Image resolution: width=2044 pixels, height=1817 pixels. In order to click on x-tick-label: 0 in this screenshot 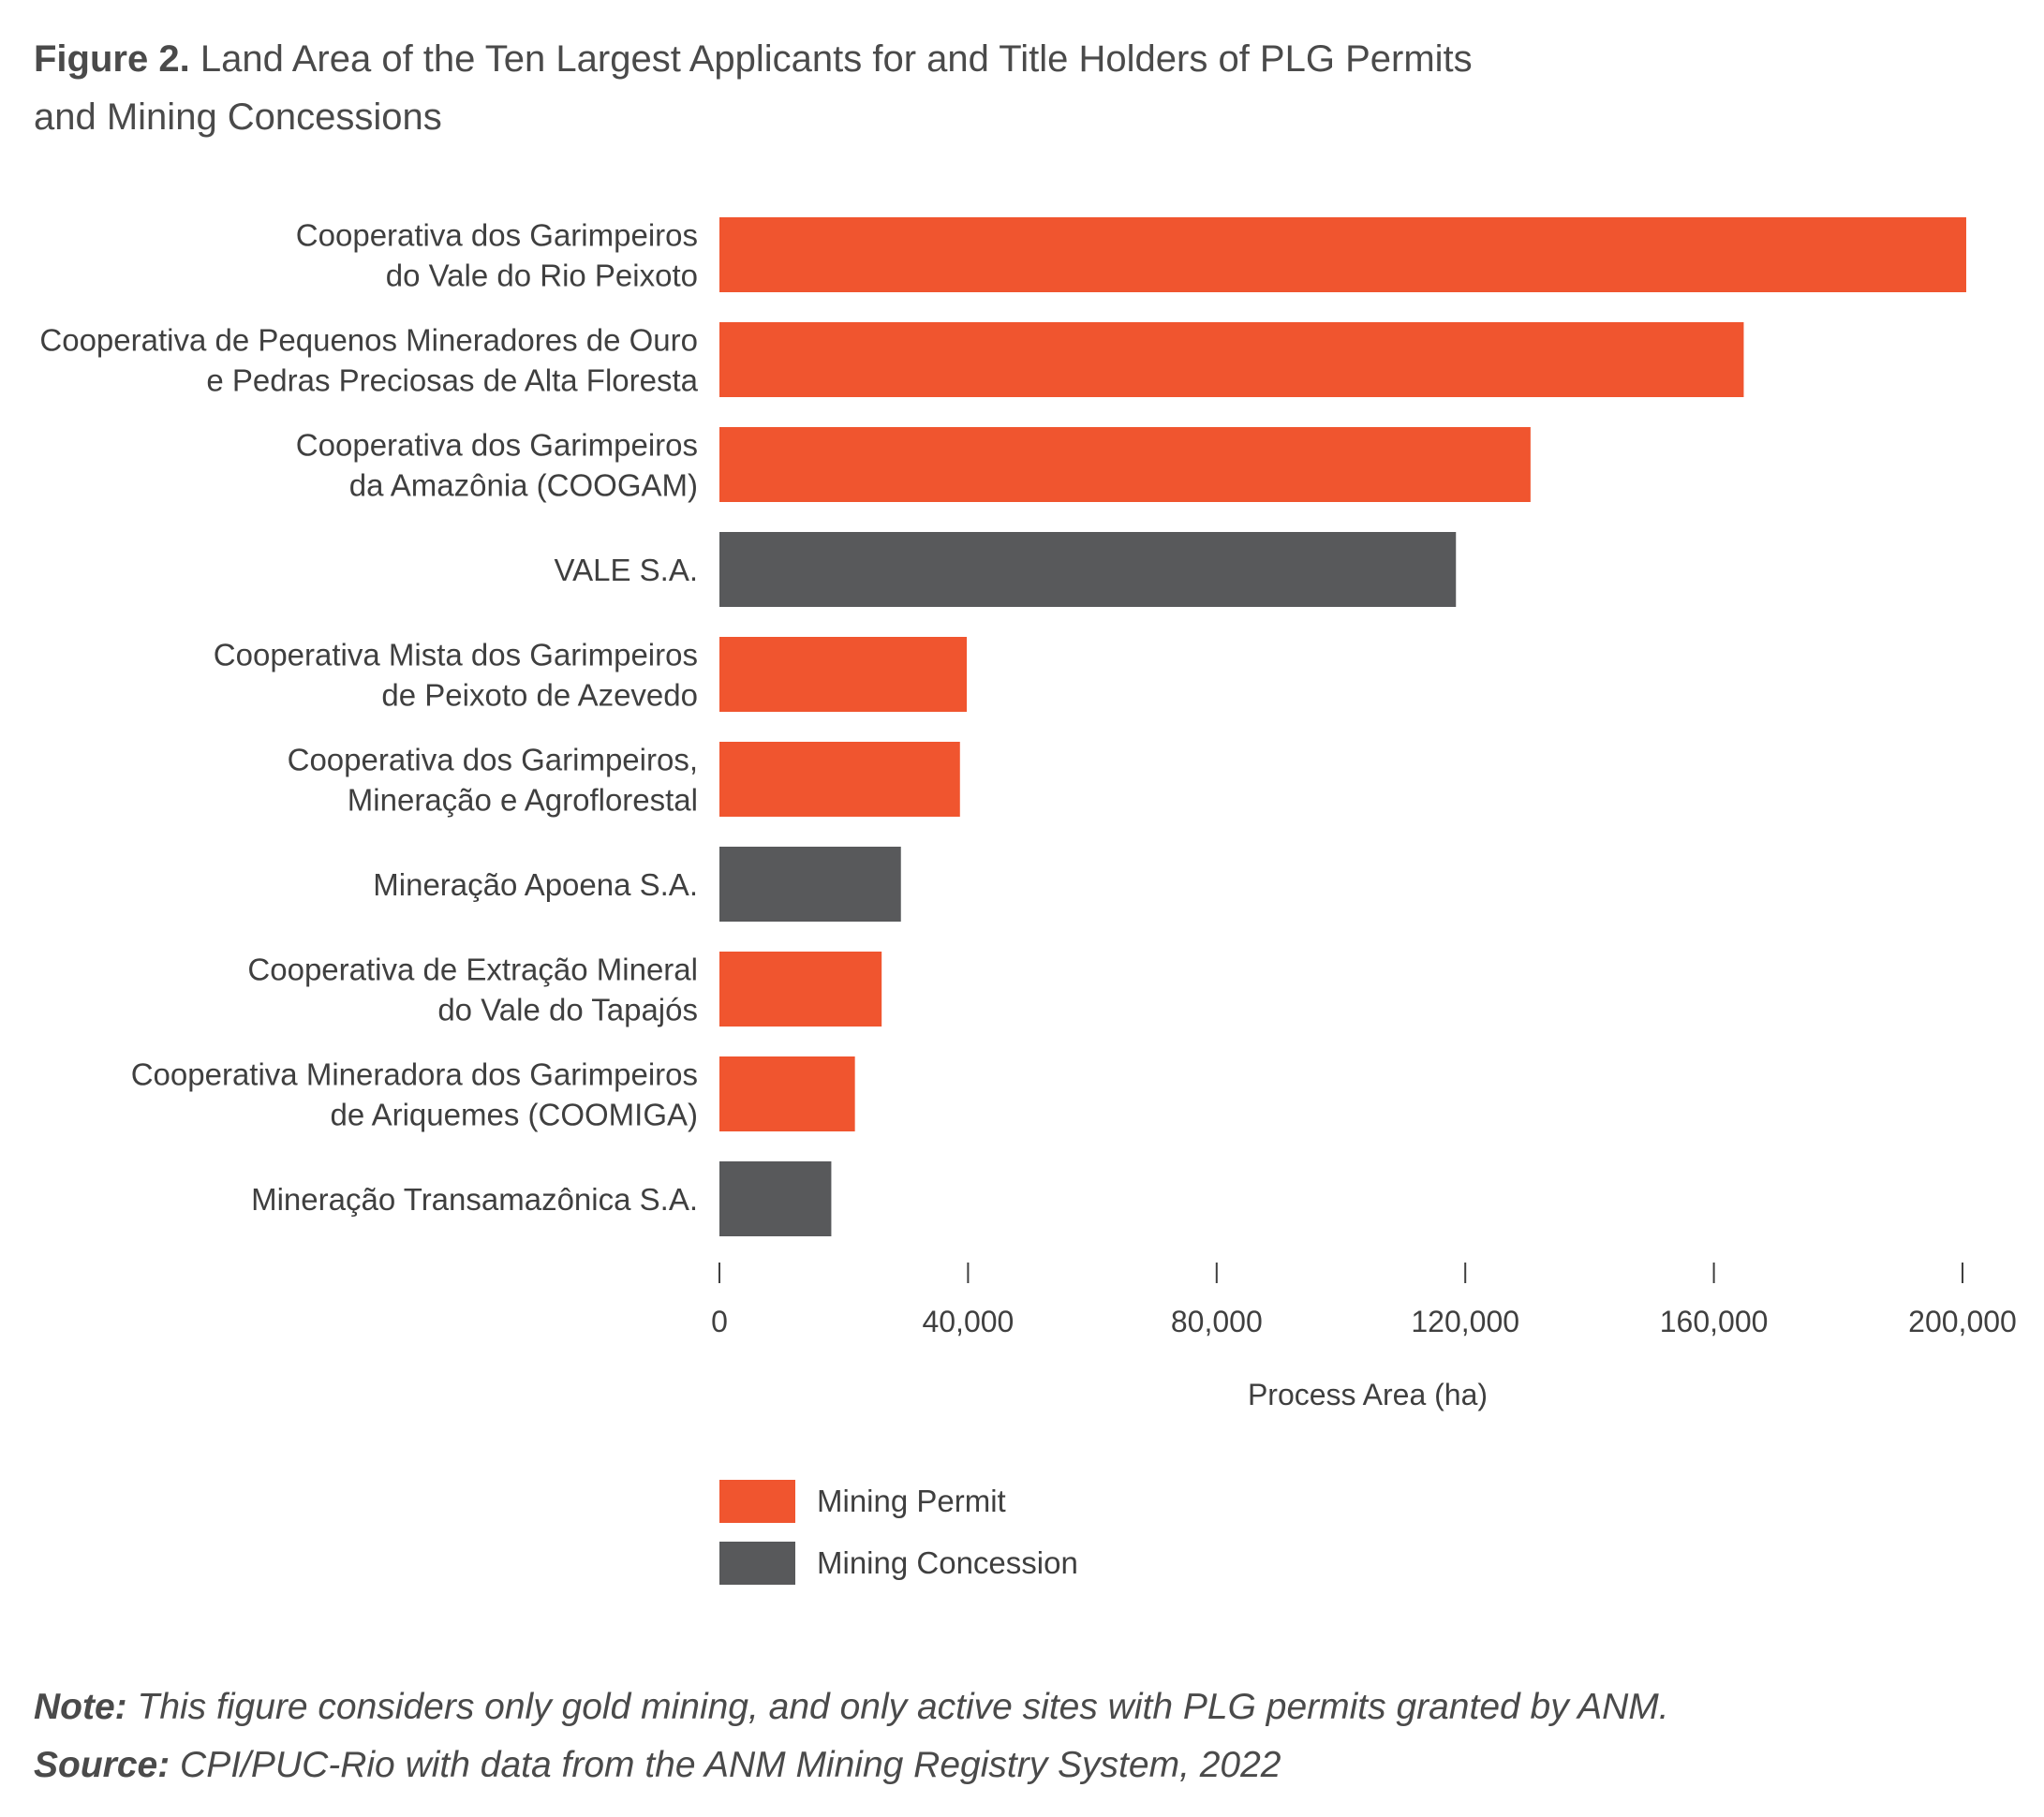, I will do `click(719, 1321)`.